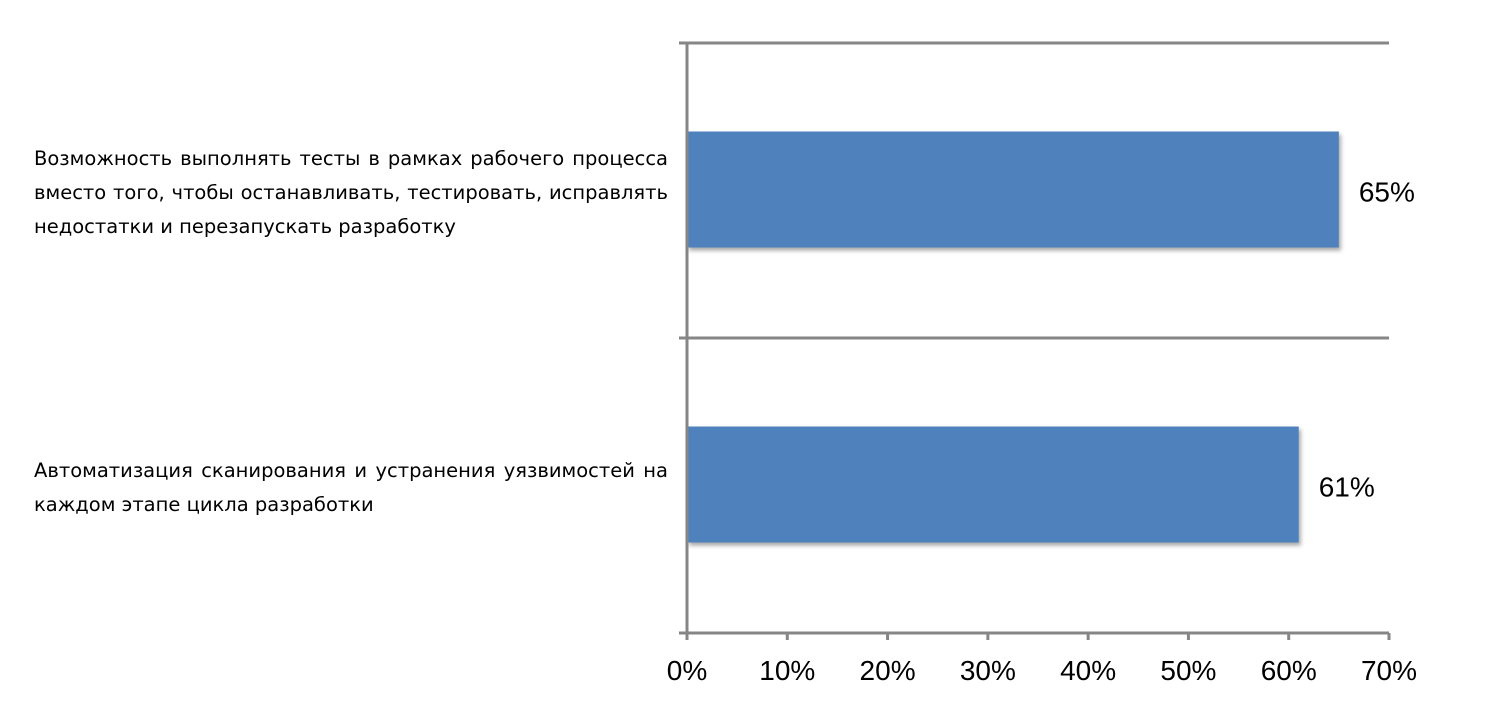  Describe the element at coordinates (1389, 670) in the screenshot. I see `x-tick-label: 70%` at that location.